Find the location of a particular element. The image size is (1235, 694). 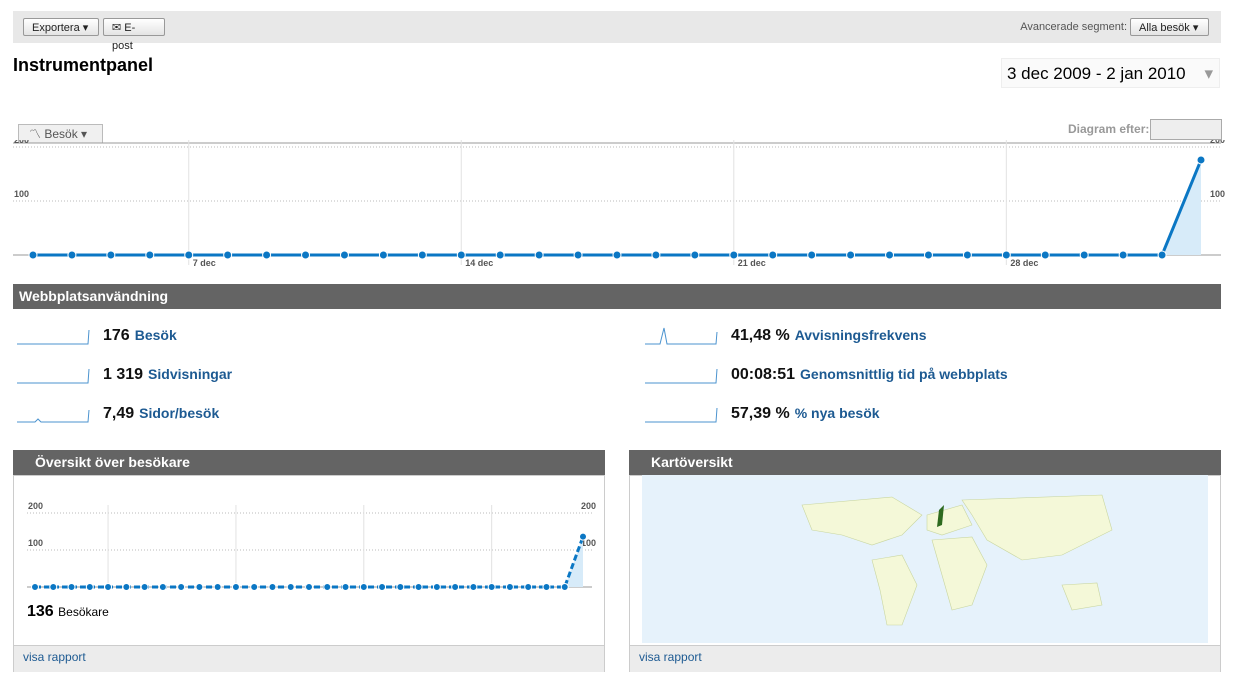

view-label: Diagram efter: is located at coordinates (1109, 129).